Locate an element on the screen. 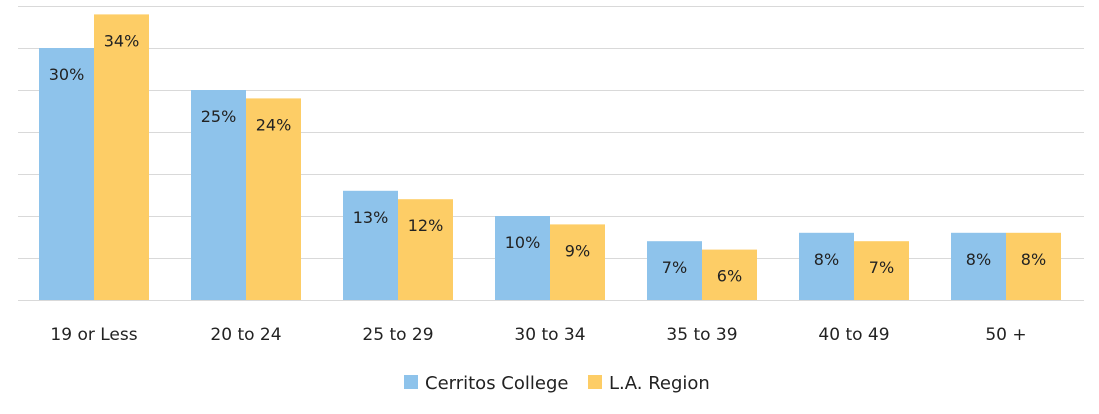 The image size is (1099, 414). data-label: 9% is located at coordinates (577, 250).